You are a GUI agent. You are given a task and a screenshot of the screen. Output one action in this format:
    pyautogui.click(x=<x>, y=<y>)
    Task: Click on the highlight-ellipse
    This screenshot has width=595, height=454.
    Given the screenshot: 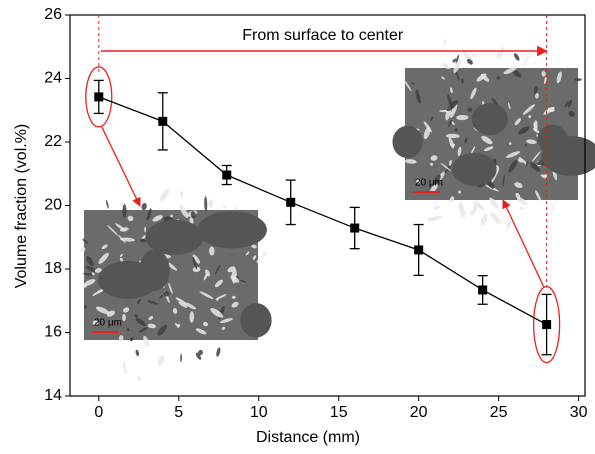 What is the action you would take?
    pyautogui.click(x=99, y=97)
    